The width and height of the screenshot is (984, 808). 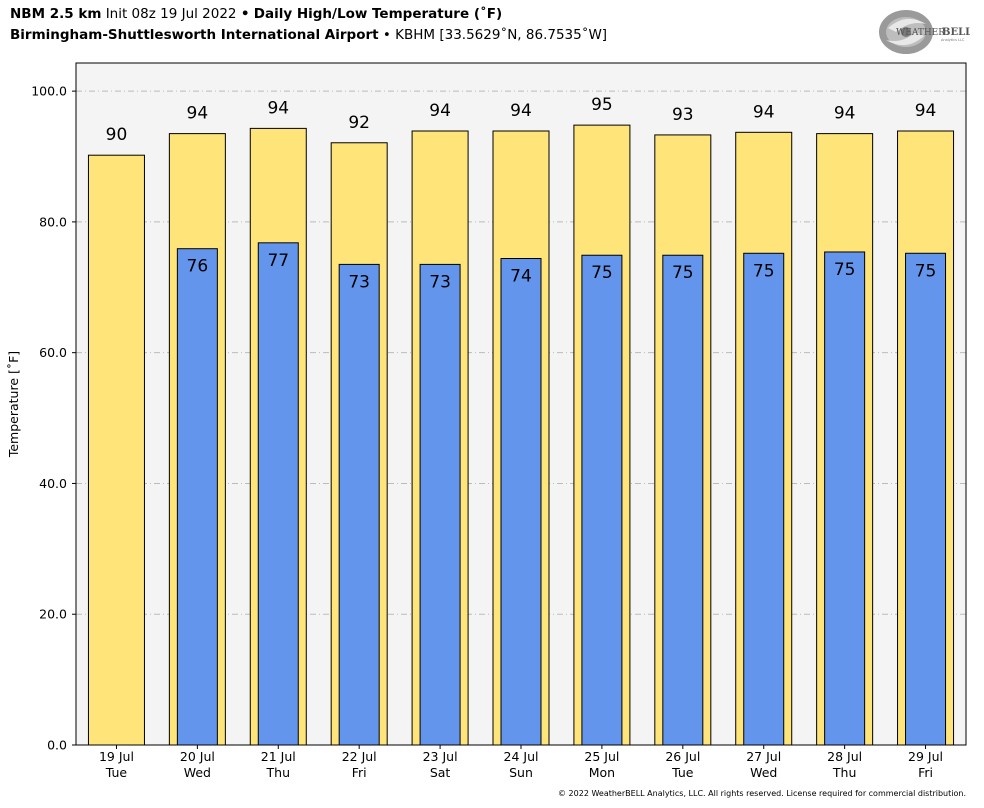 I want to click on x-tick-date: 26 Jul, so click(x=682, y=756).